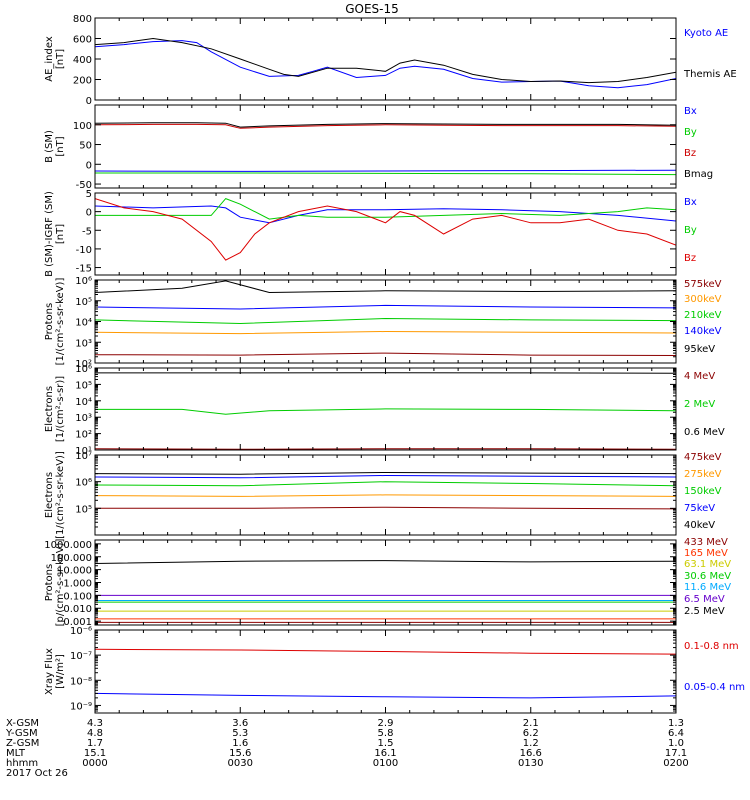 Image resolution: width=750 pixels, height=800 pixels. I want to click on y-tick-label: -10, so click(84, 250).